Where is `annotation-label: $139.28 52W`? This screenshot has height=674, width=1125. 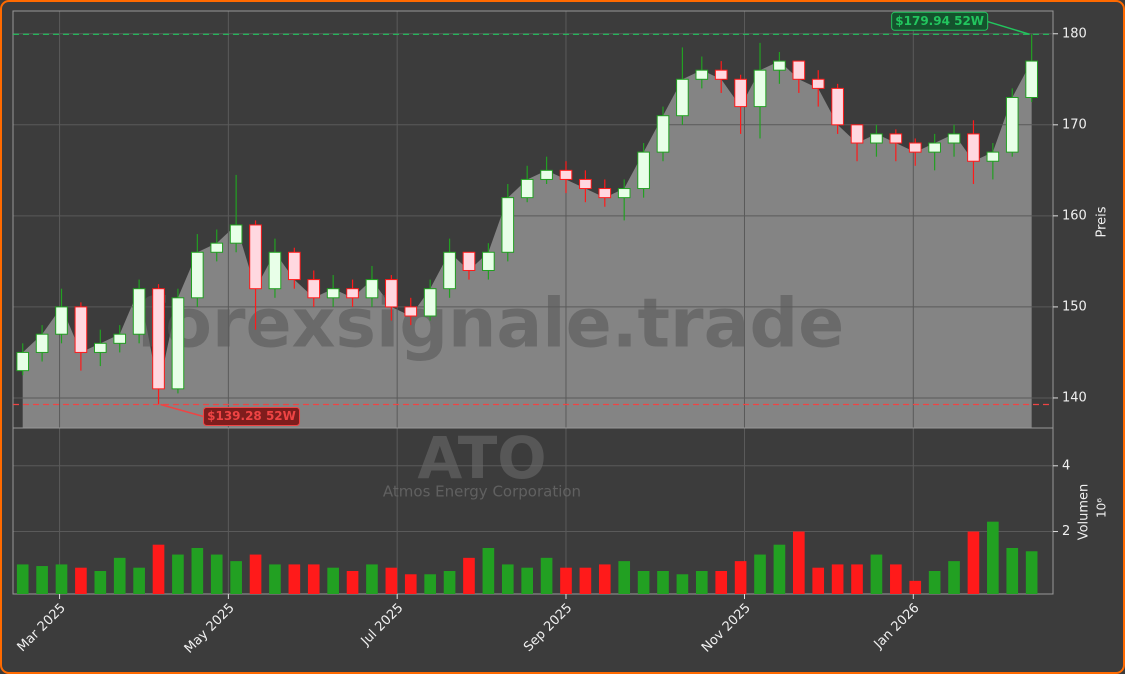 annotation-label: $139.28 52W is located at coordinates (251, 416).